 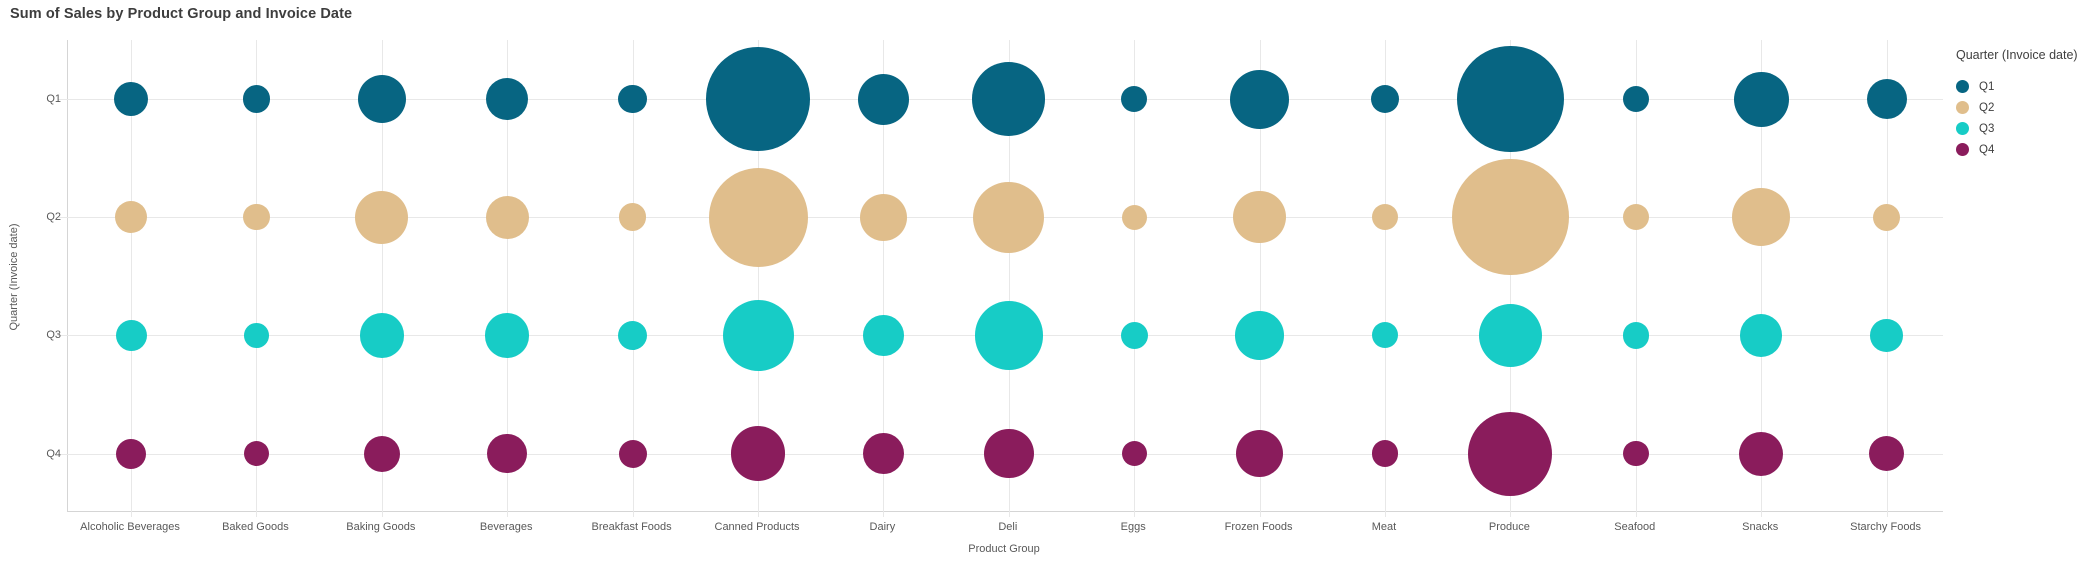 I want to click on bubble-snacks-q4, so click(x=1761, y=453).